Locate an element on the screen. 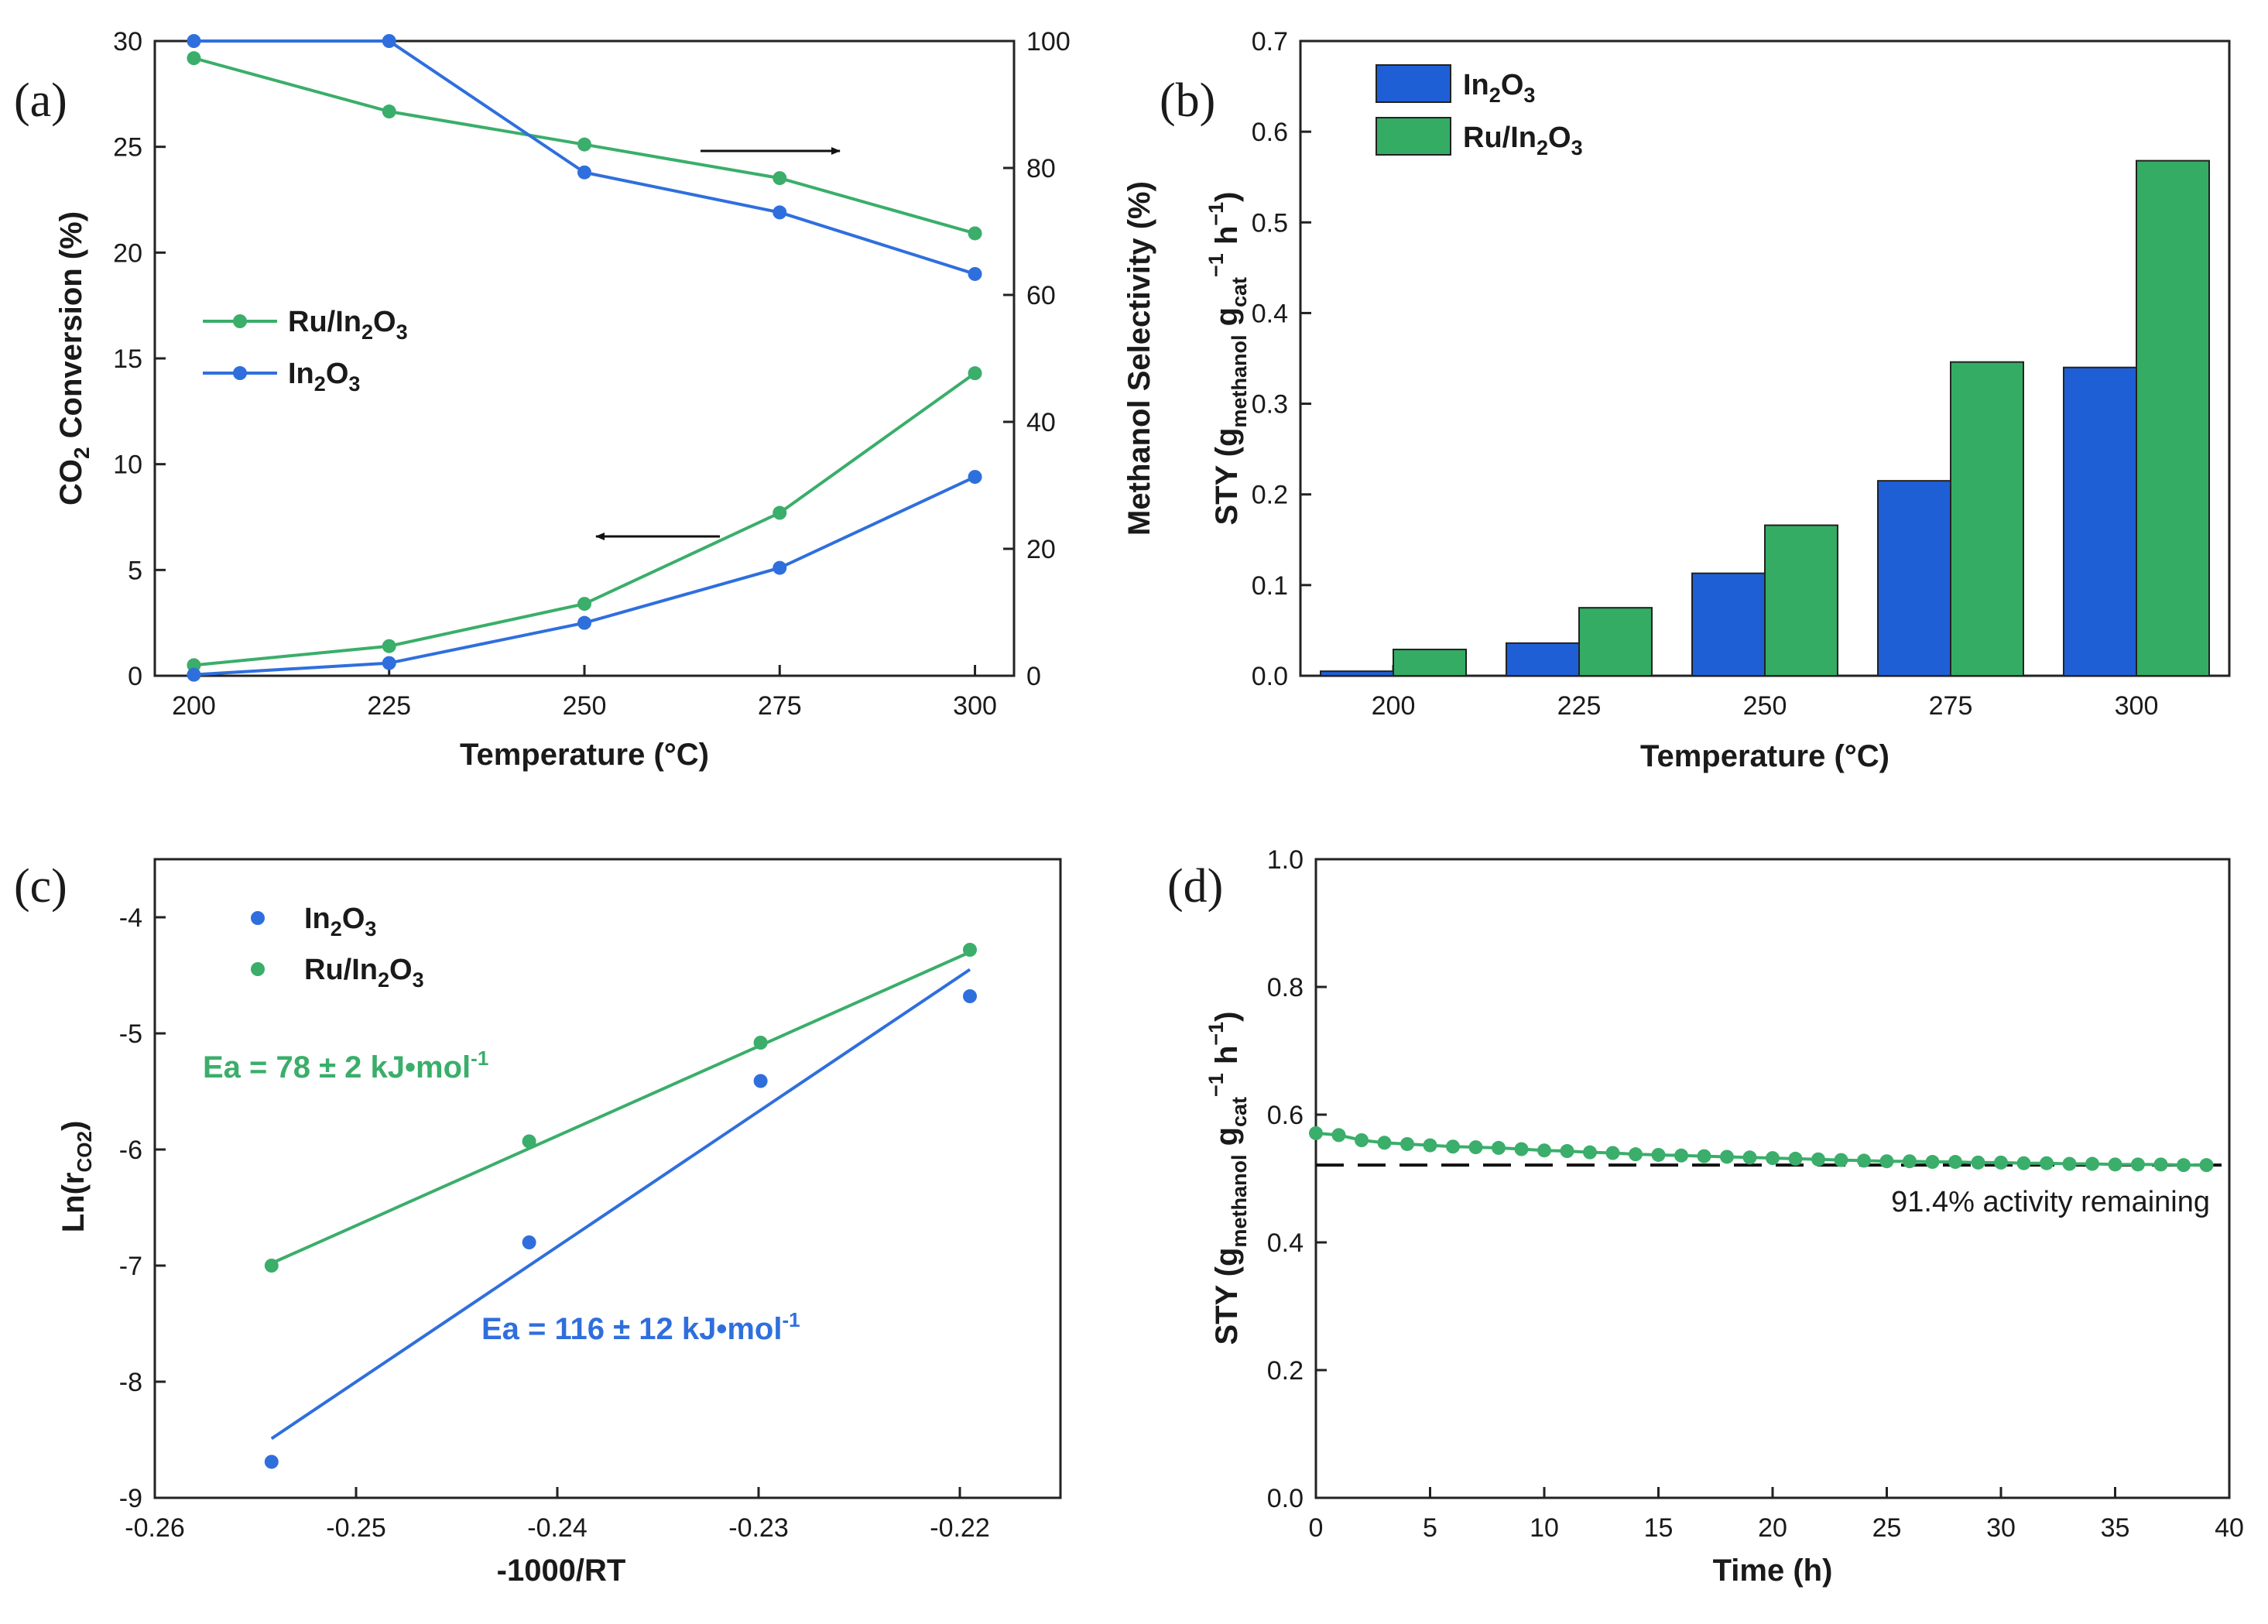  x-tick-label: 250 is located at coordinates (1765, 706).